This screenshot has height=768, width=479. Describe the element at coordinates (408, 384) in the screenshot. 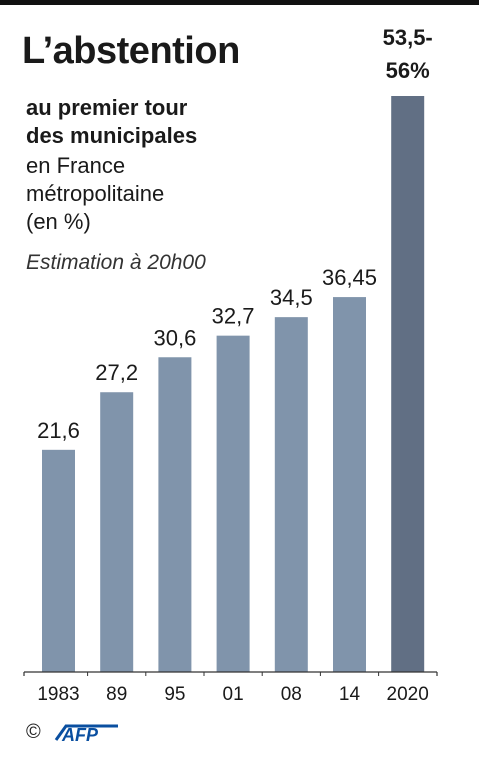

I see `bar-2020` at that location.